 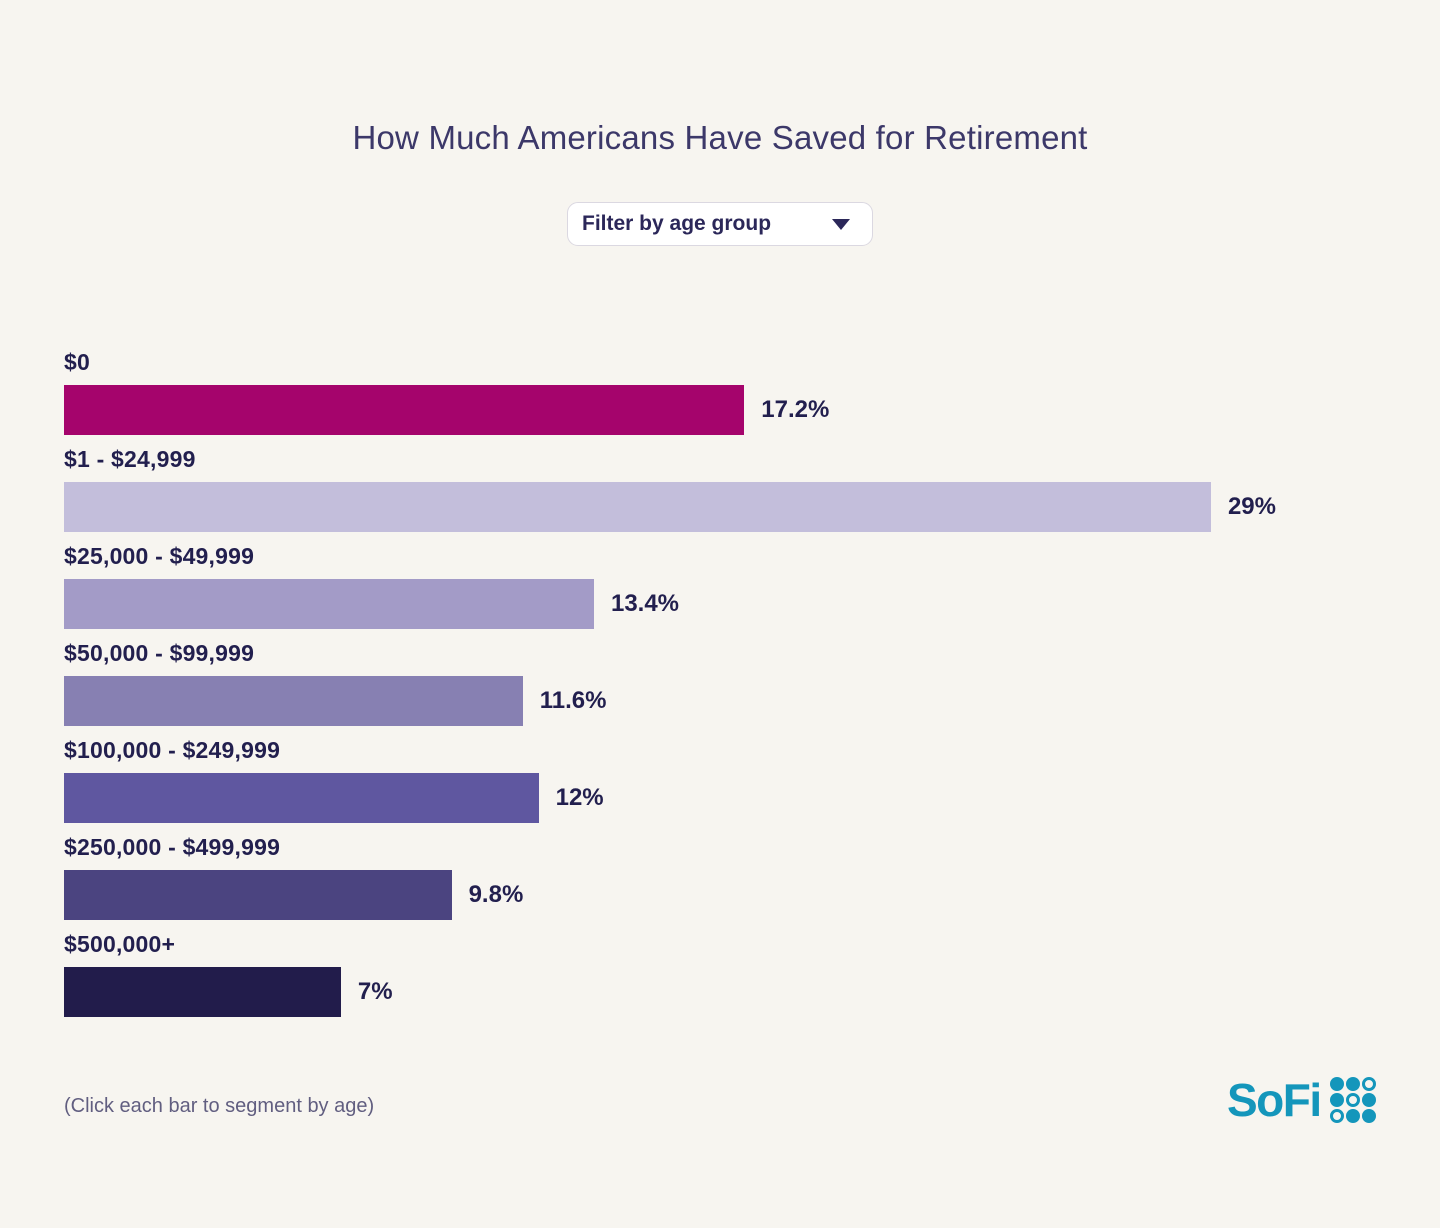 What do you see at coordinates (1251, 506) in the screenshot?
I see `bar-value-label: 29%` at bounding box center [1251, 506].